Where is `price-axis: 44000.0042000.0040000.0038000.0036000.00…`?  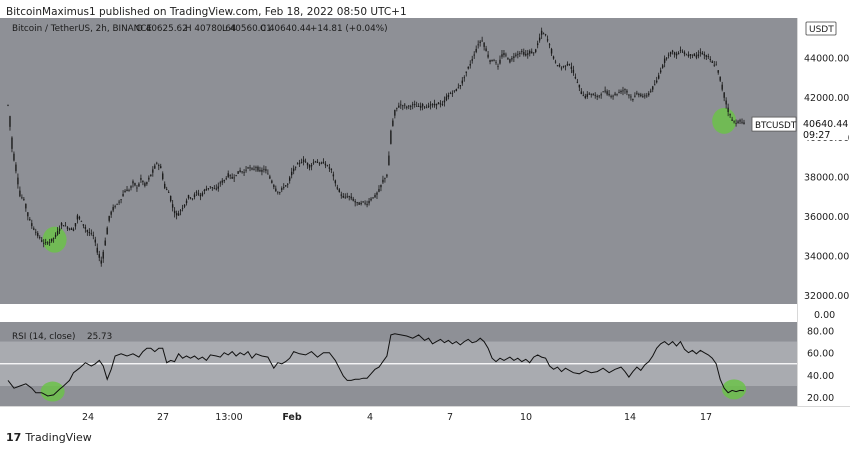
price-axis: 44000.0042000.0040000.0038000.0036000.00… is located at coordinates (824, 161).